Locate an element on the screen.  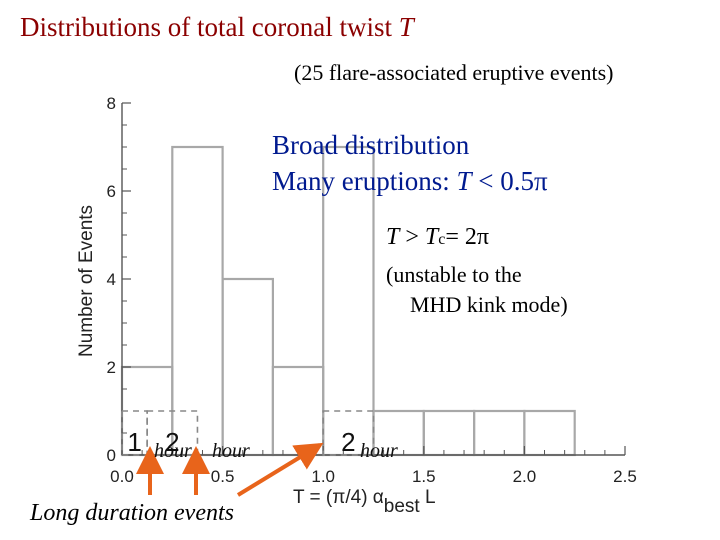
hour-label-1: hour is located at coordinates (173, 451).